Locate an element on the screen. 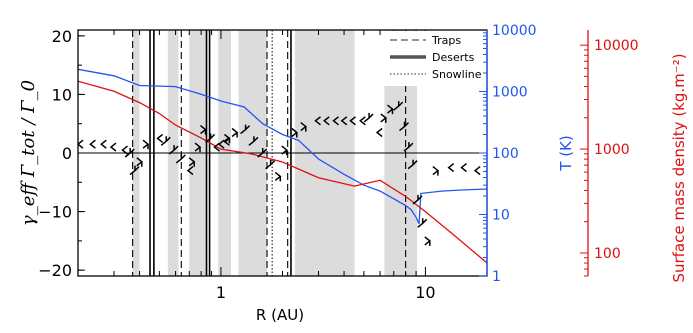  temperature-tick-label: 1 is located at coordinates (496, 277).